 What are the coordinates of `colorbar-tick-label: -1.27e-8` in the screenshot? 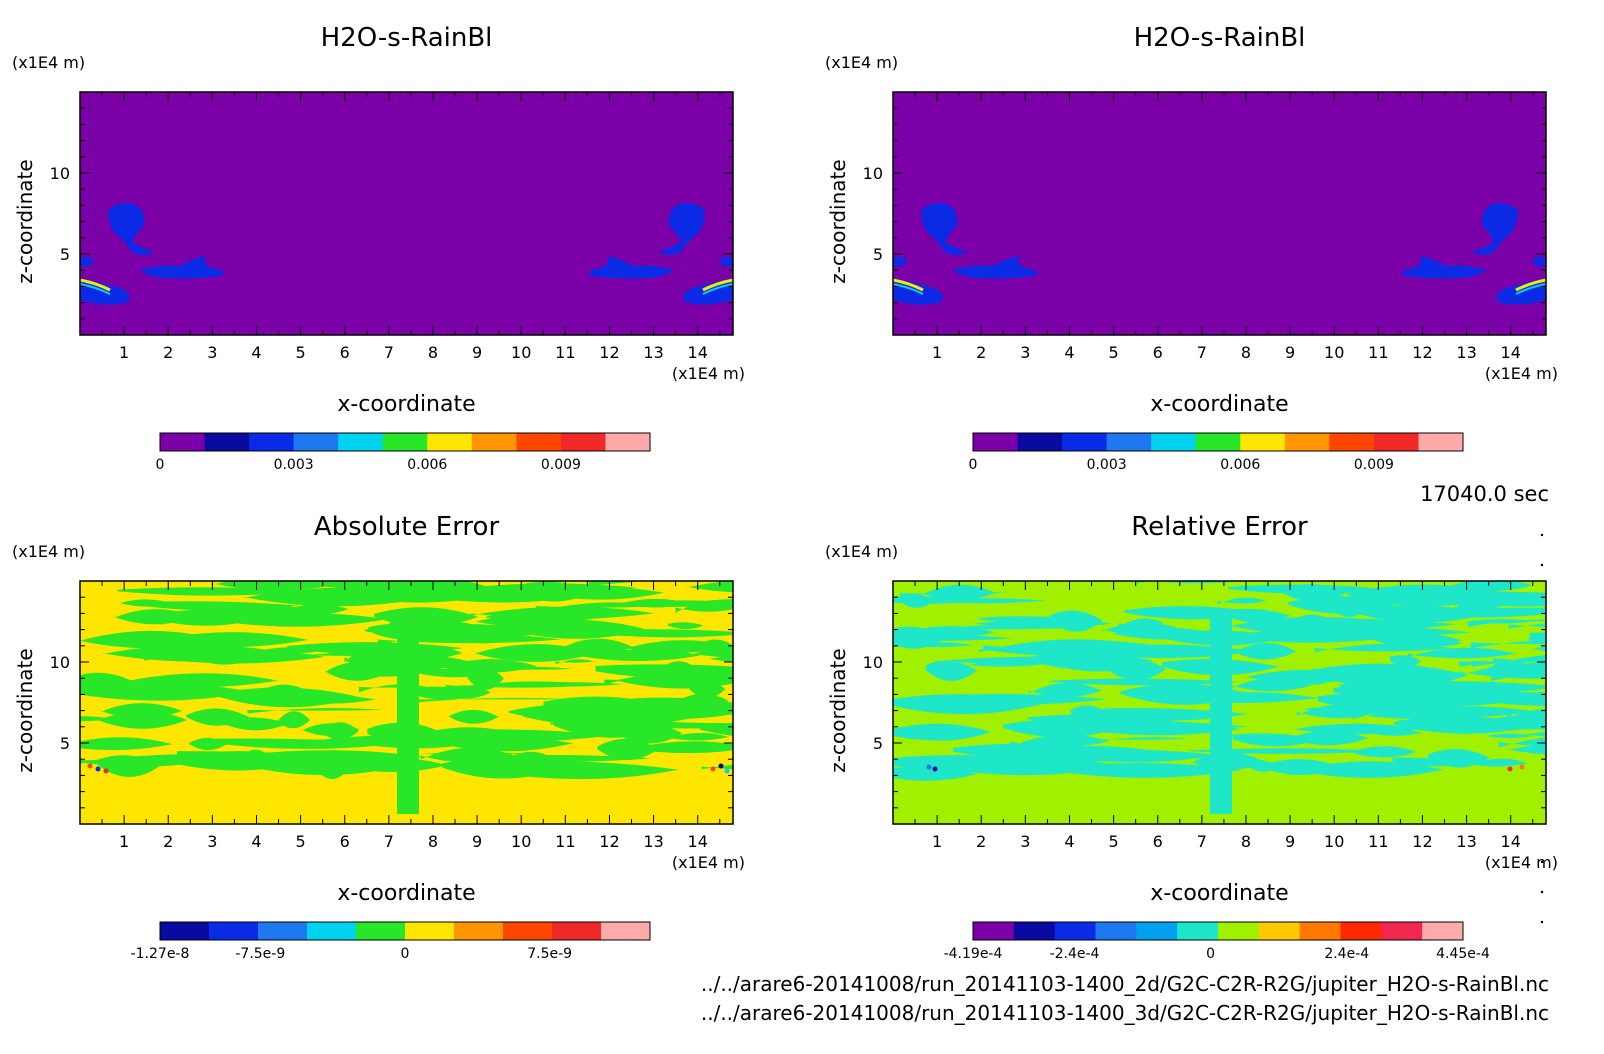 It's located at (160, 954).